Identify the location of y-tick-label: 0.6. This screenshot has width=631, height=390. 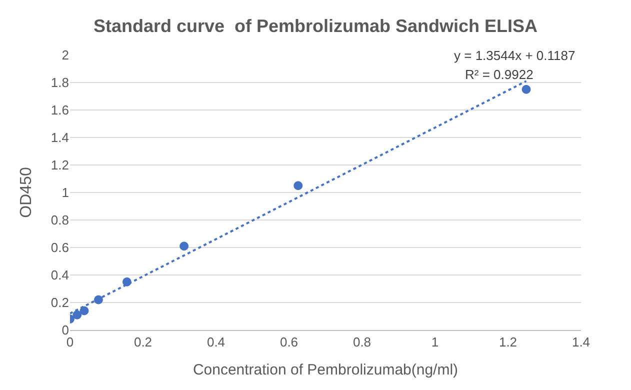
(59, 248).